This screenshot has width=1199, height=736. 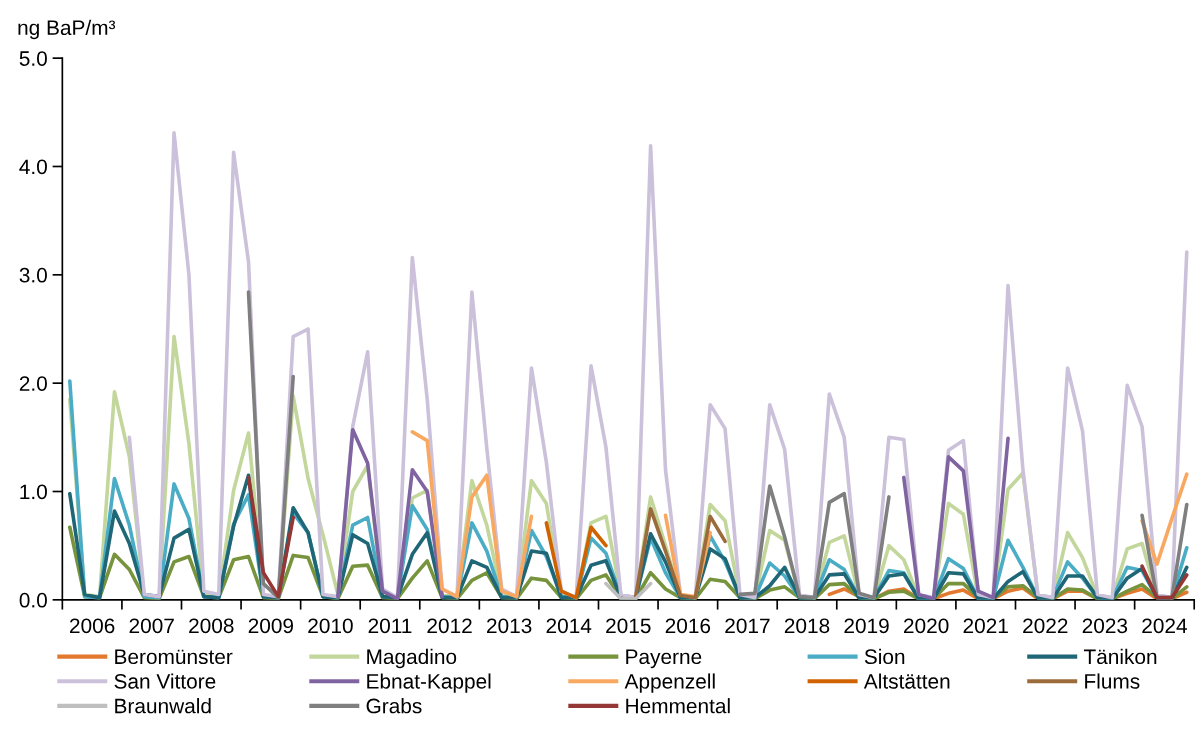 What do you see at coordinates (985, 626) in the screenshot?
I see `x-tick-label: 2021` at bounding box center [985, 626].